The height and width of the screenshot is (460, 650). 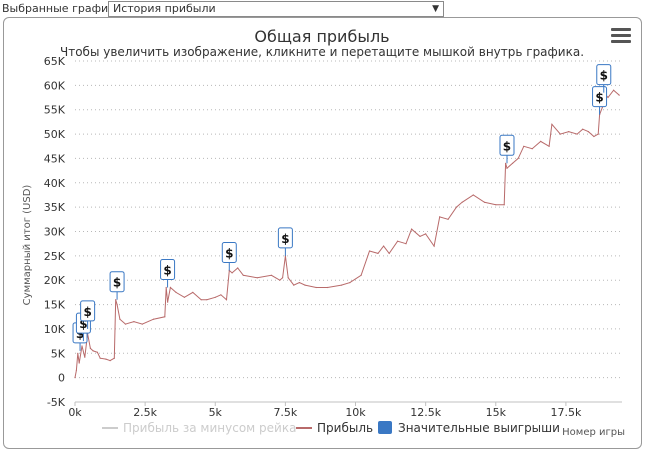 I want to click on hamburger-menu-icon, so click(x=621, y=37).